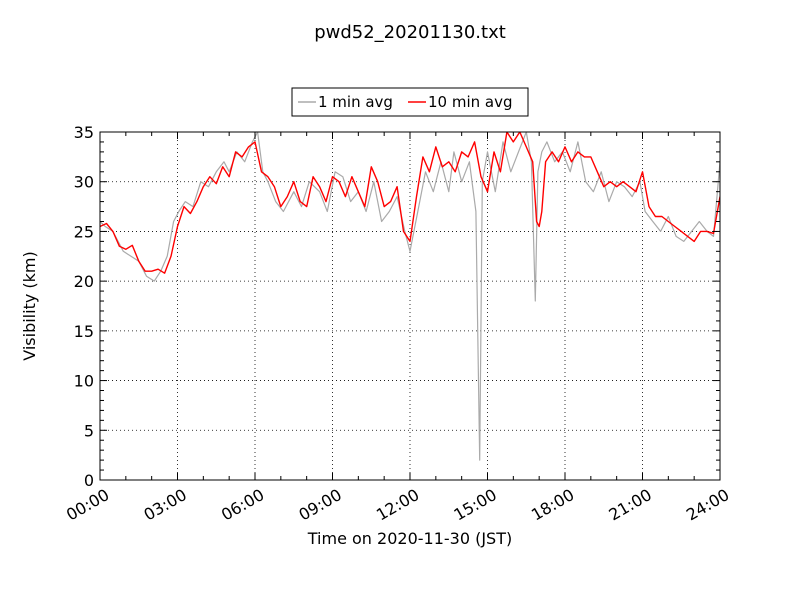  I want to click on y-tick-label: 5, so click(89, 430).